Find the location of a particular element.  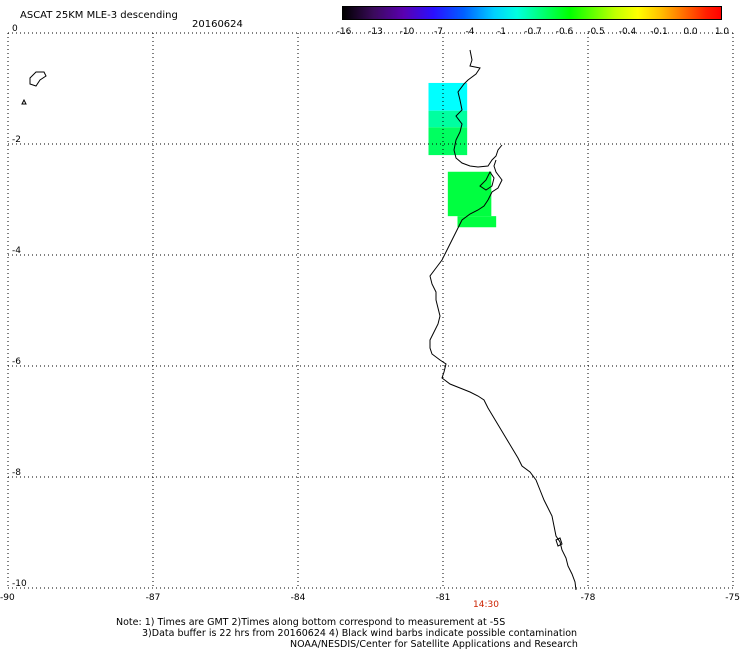

colorbar-tick-label: 1.0 is located at coordinates (722, 32).